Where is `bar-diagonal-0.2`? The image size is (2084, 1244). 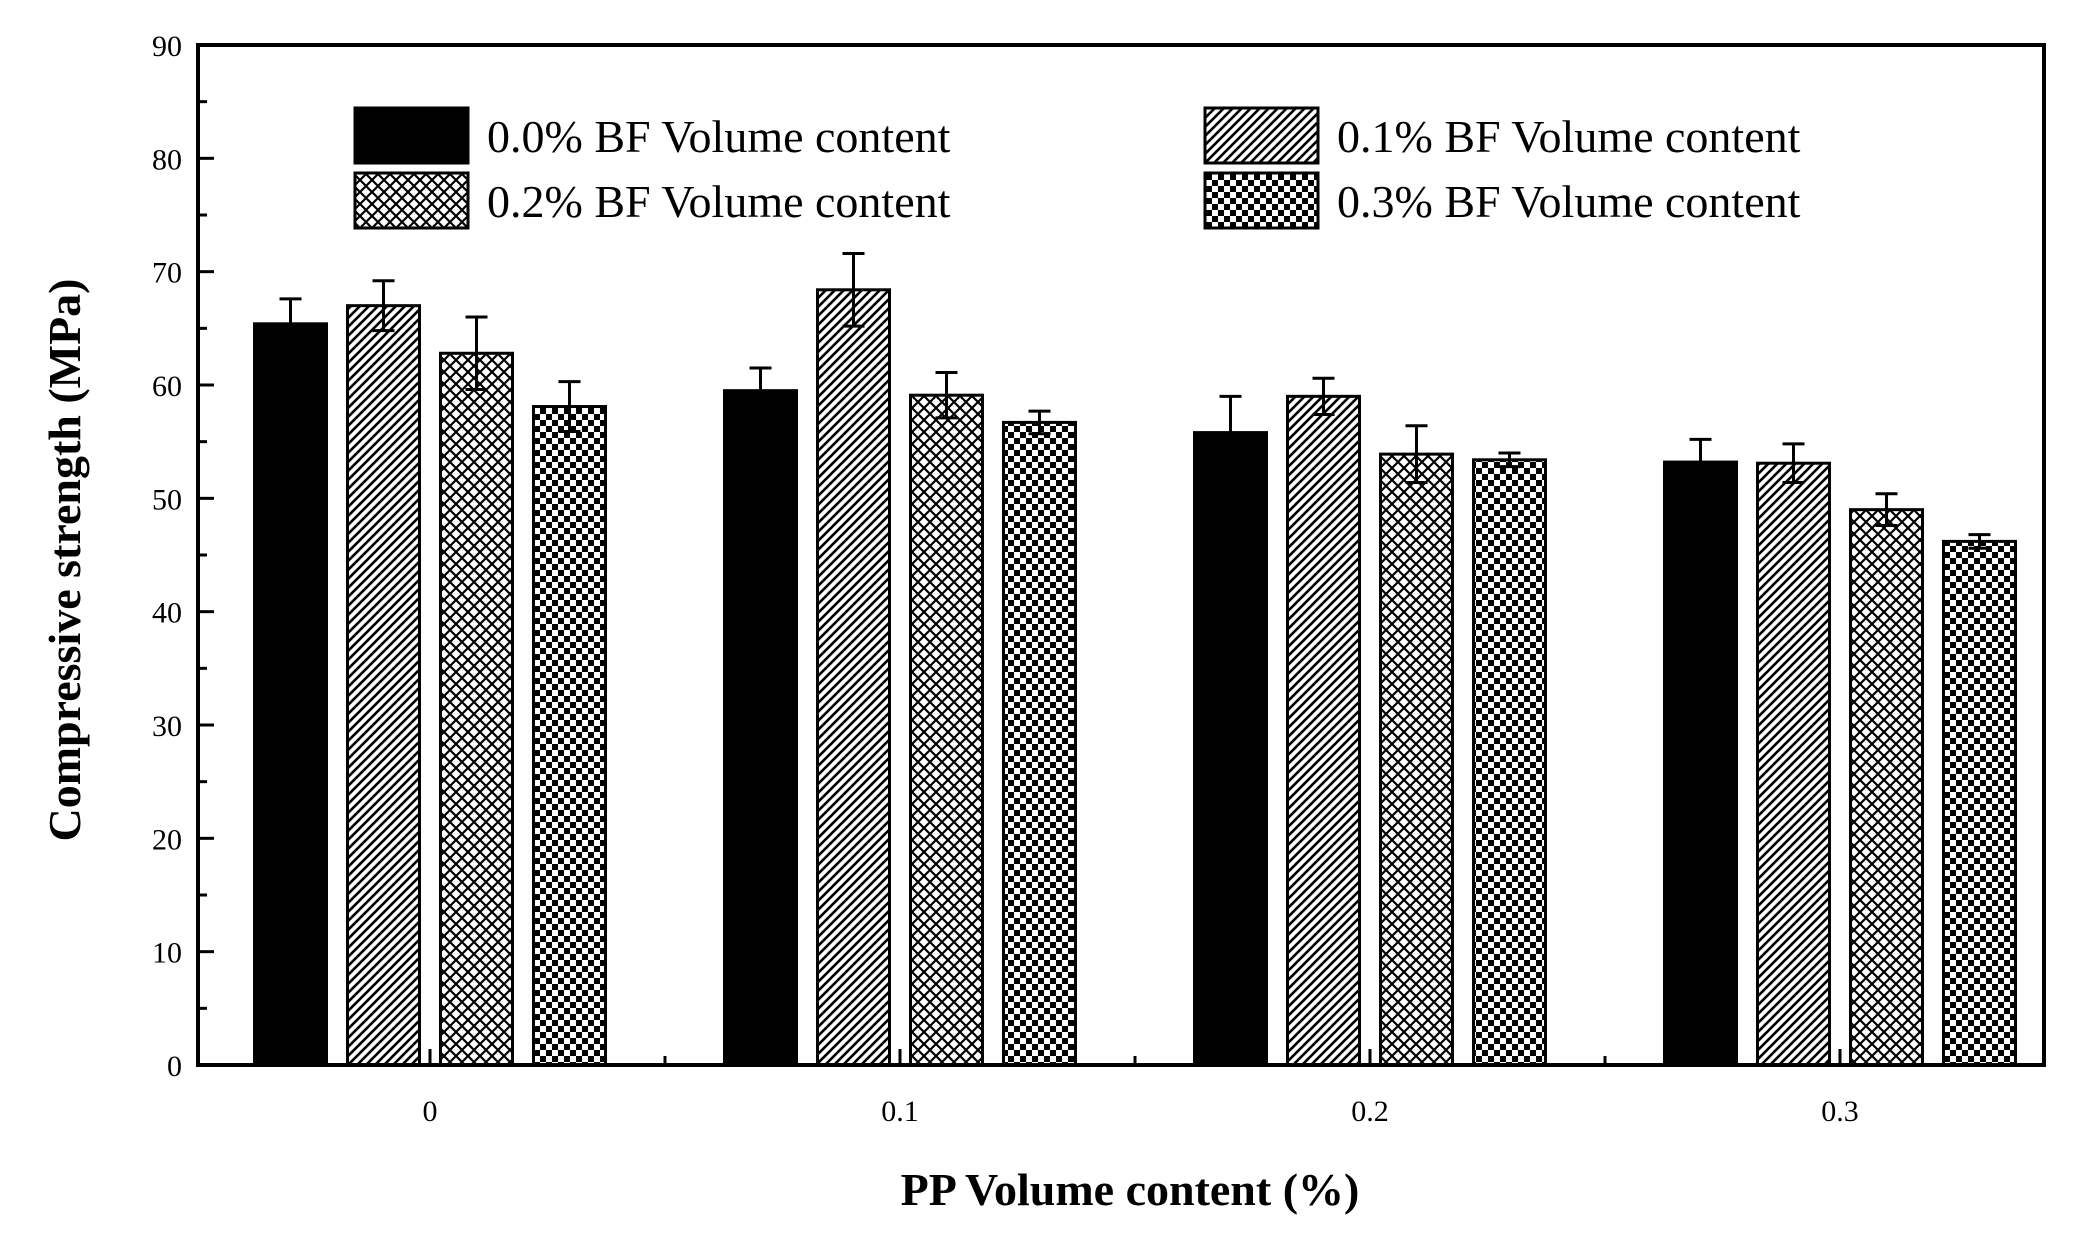 bar-diagonal-0.2 is located at coordinates (1323, 730).